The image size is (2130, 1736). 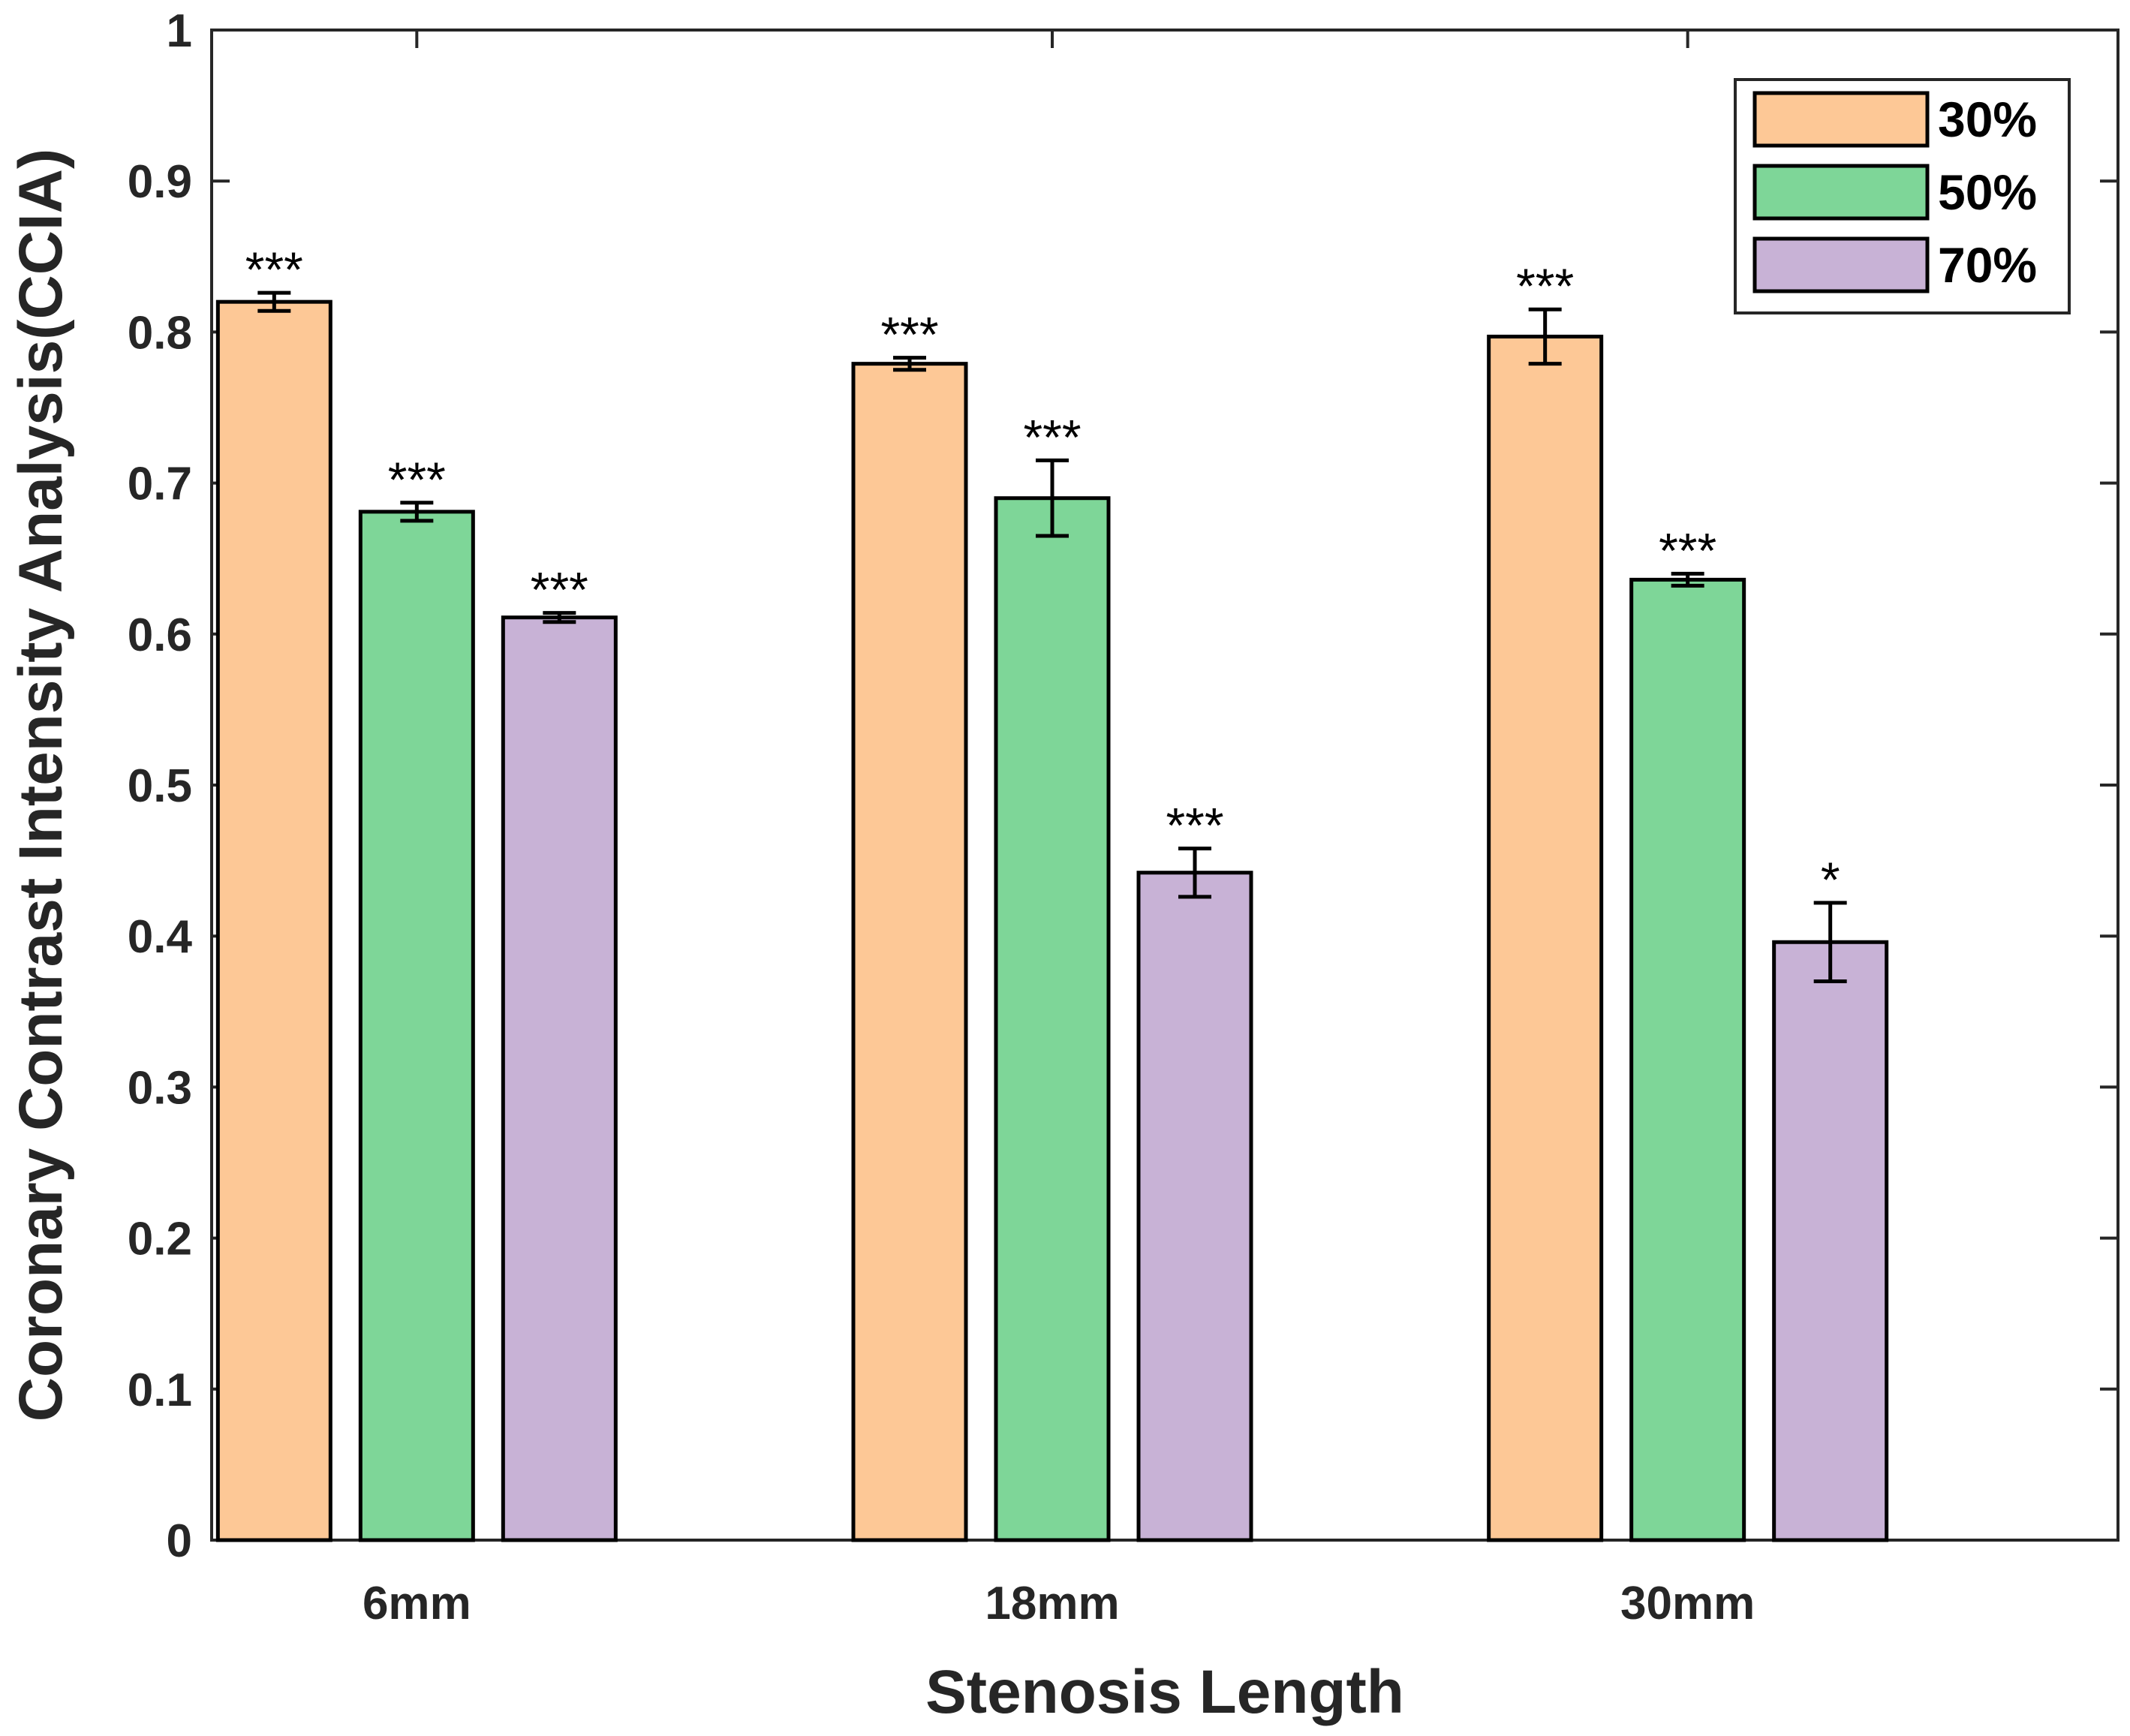 What do you see at coordinates (1687, 1604) in the screenshot?
I see `x-tick-label: 30mm` at bounding box center [1687, 1604].